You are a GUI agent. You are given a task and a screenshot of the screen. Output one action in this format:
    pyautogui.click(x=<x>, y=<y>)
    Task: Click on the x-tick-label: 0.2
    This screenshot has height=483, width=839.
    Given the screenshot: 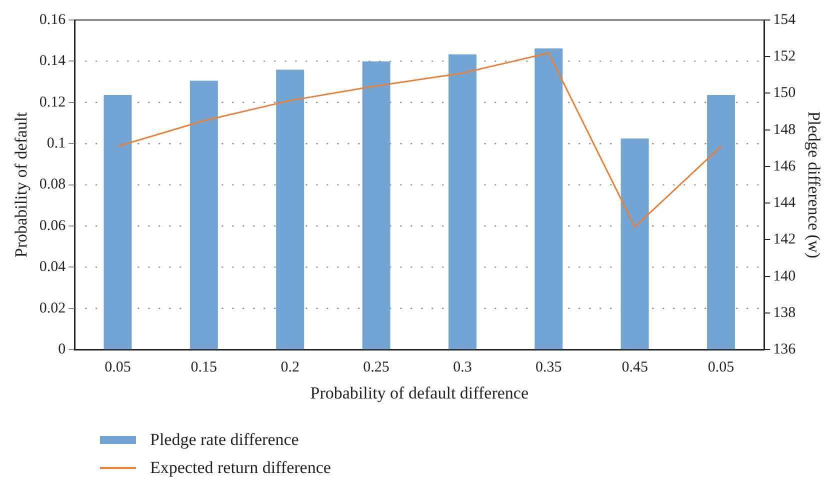 What is the action you would take?
    pyautogui.click(x=290, y=368)
    